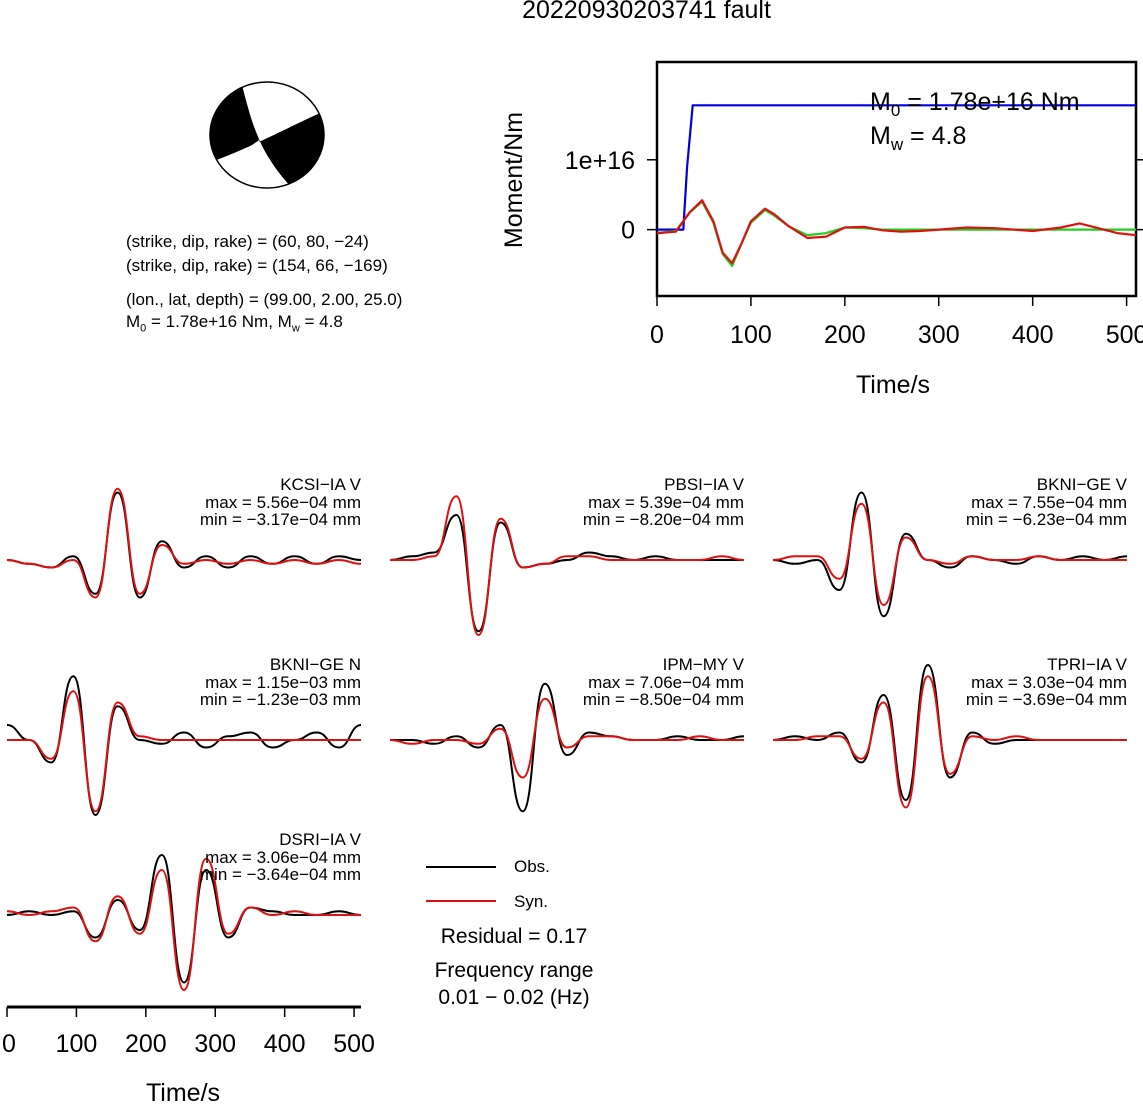  What do you see at coordinates (331, 321) in the screenshot?
I see `mw-value: 4.8` at bounding box center [331, 321].